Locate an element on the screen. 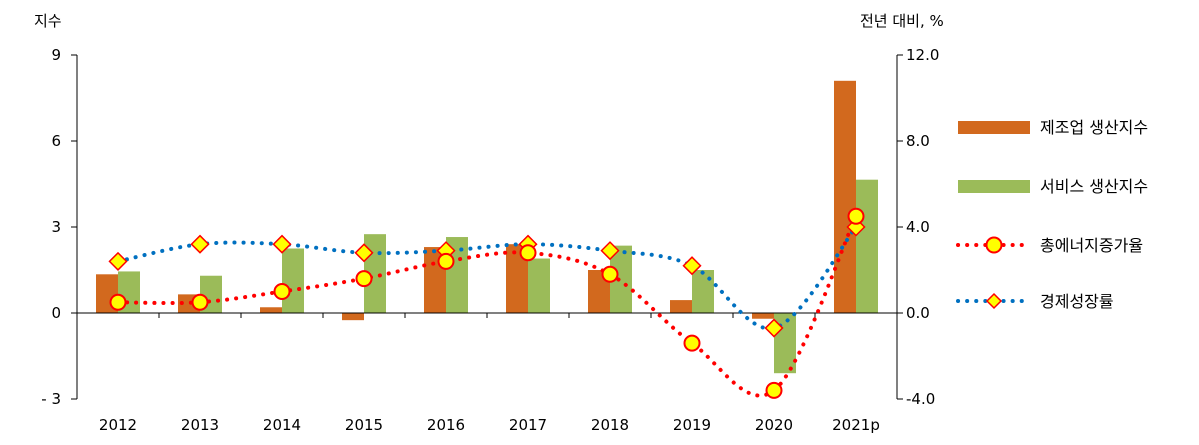  y-left-axis-title: 지수 is located at coordinates (48, 21).